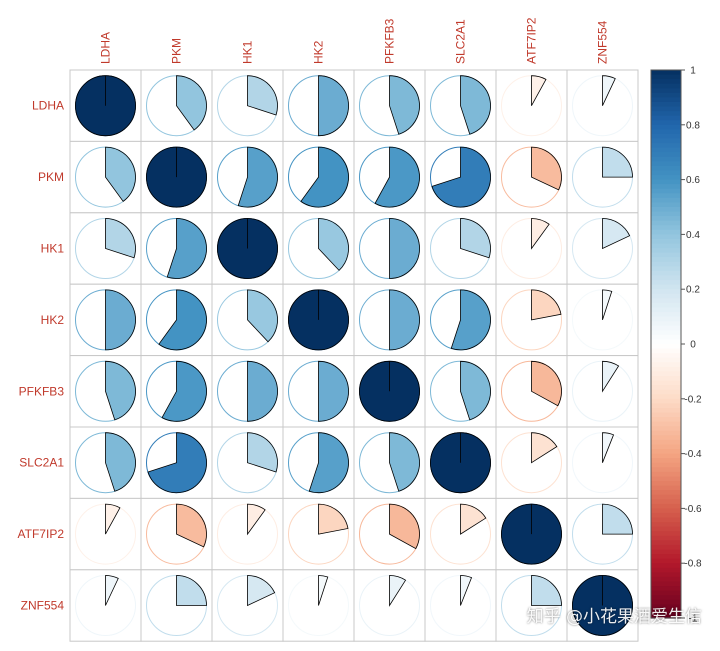 The height and width of the screenshot is (651, 720). Describe the element at coordinates (475, 238) in the screenshot. I see `pie-HK1-SLC2A1` at that location.